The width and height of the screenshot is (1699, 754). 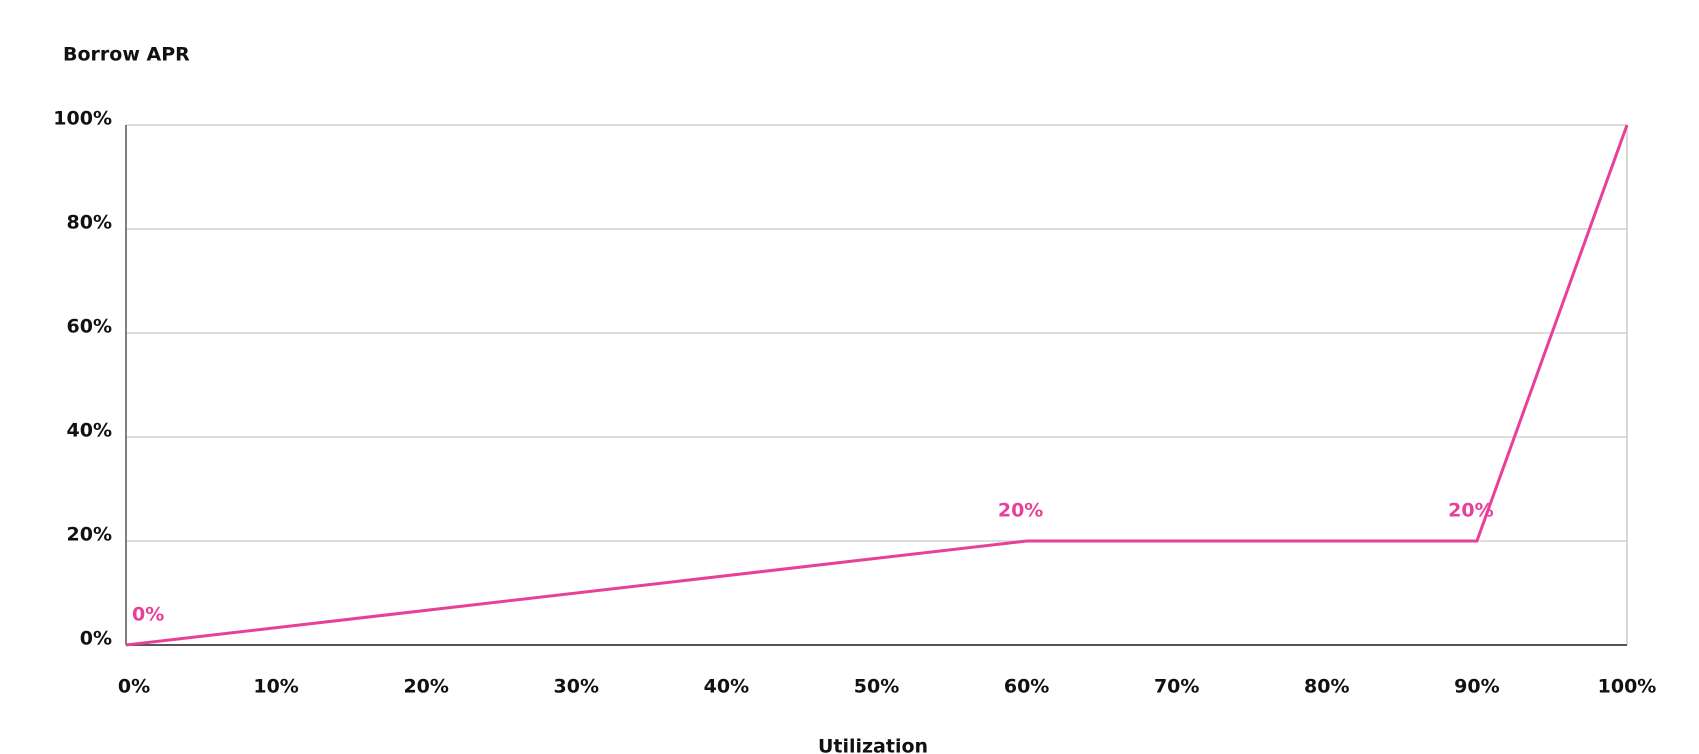 I want to click on x-tick-label: 70%, so click(x=1176, y=687).